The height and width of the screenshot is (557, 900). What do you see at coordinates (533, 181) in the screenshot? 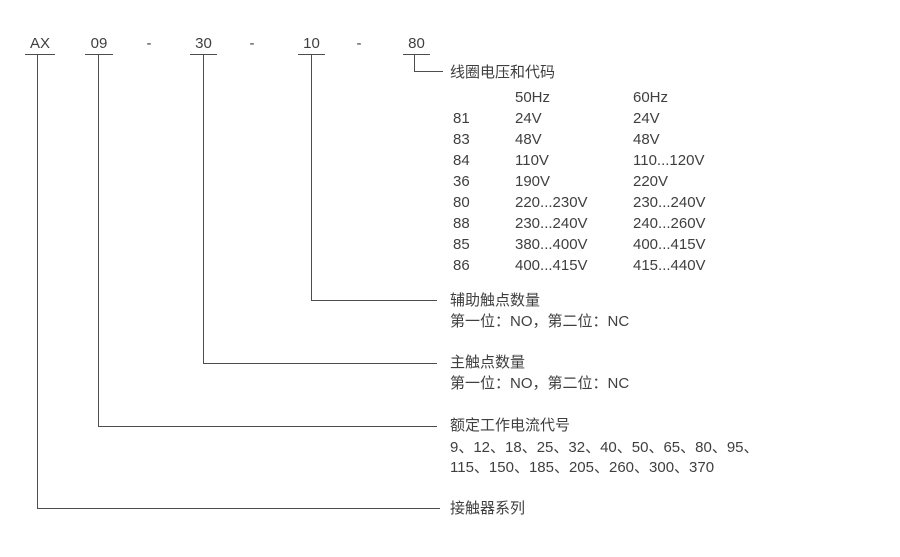
I see `voltage-50hz: 190V` at bounding box center [533, 181].